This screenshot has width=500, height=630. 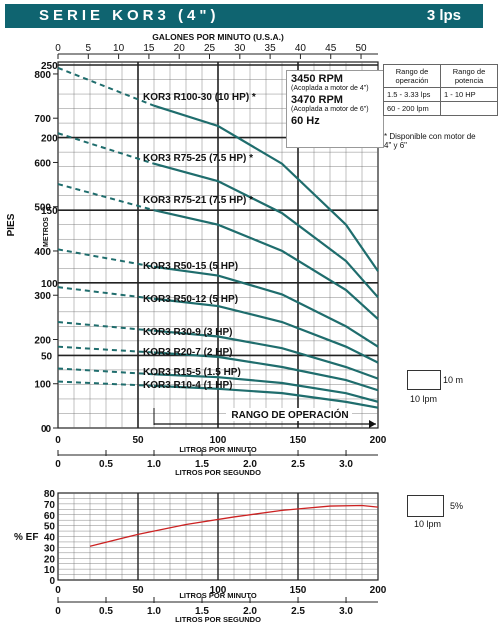 What do you see at coordinates (50, 570) in the screenshot?
I see `eff-y-tick-label: 10` at bounding box center [50, 570].